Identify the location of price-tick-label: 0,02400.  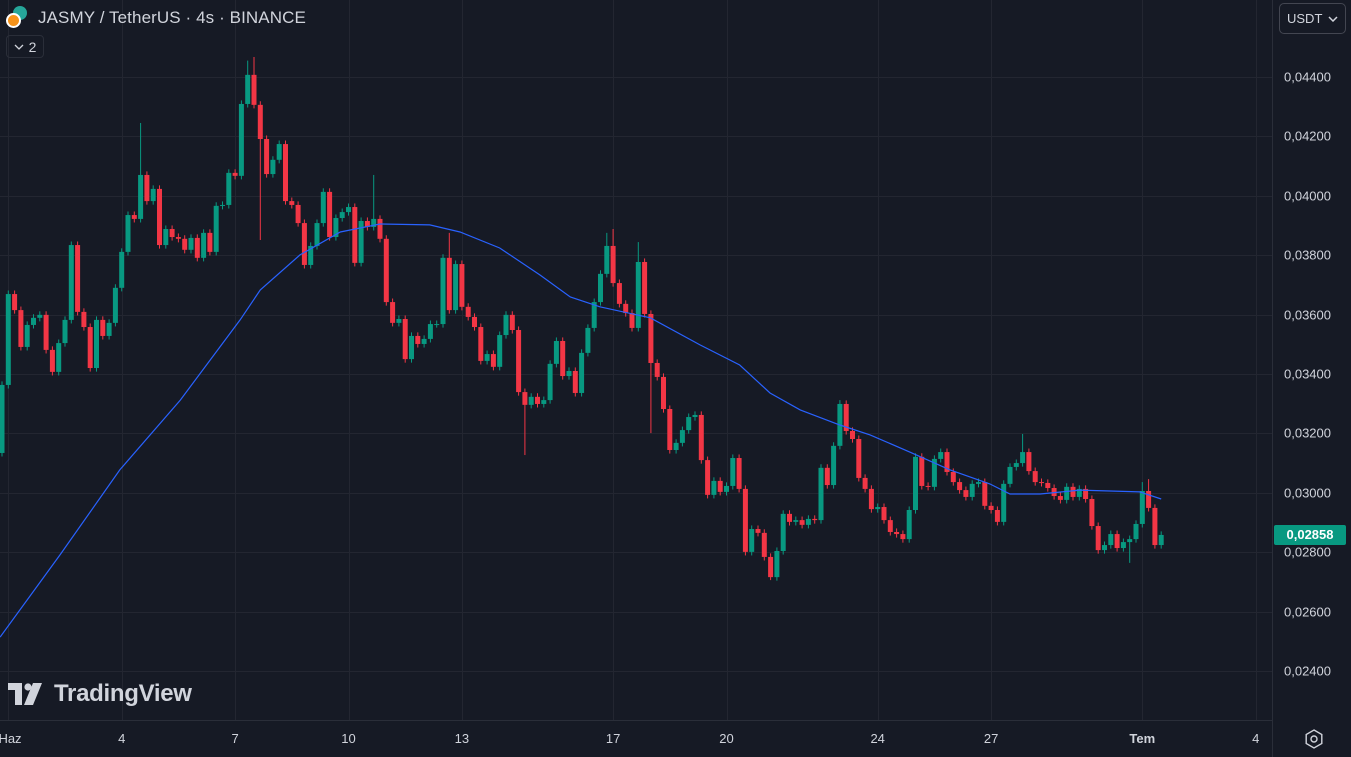
(1307, 671).